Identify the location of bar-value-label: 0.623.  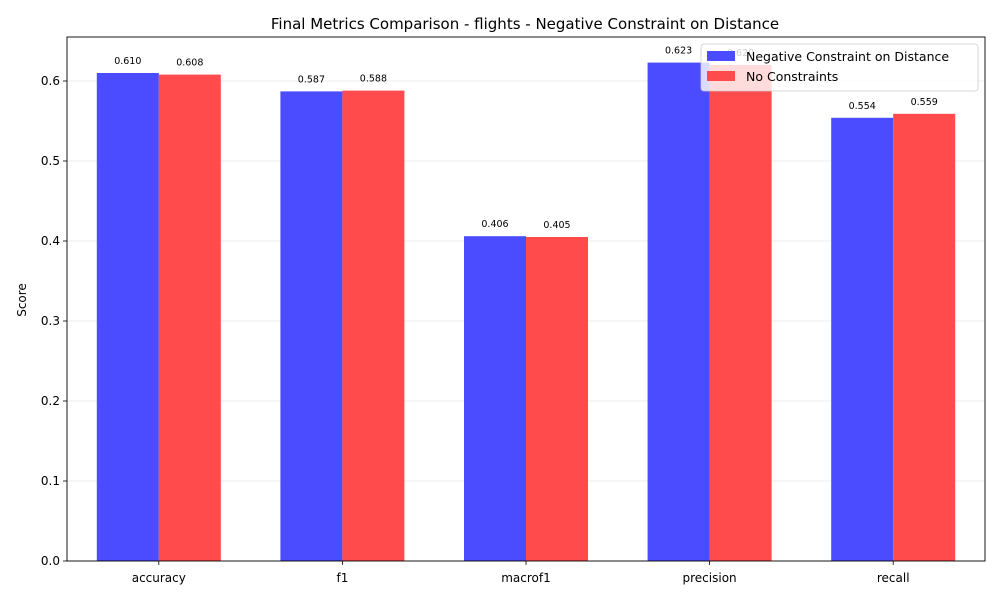
(678, 51).